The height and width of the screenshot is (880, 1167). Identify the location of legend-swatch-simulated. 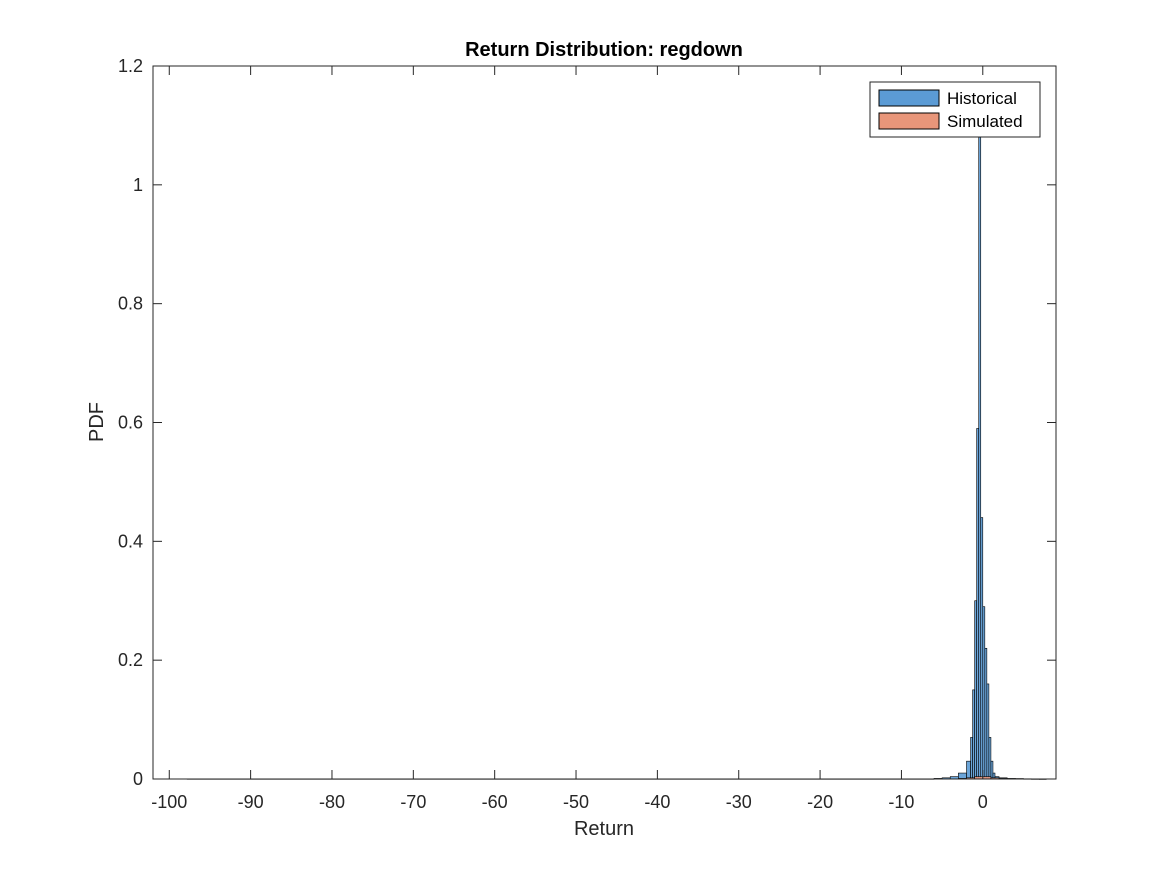
(909, 121).